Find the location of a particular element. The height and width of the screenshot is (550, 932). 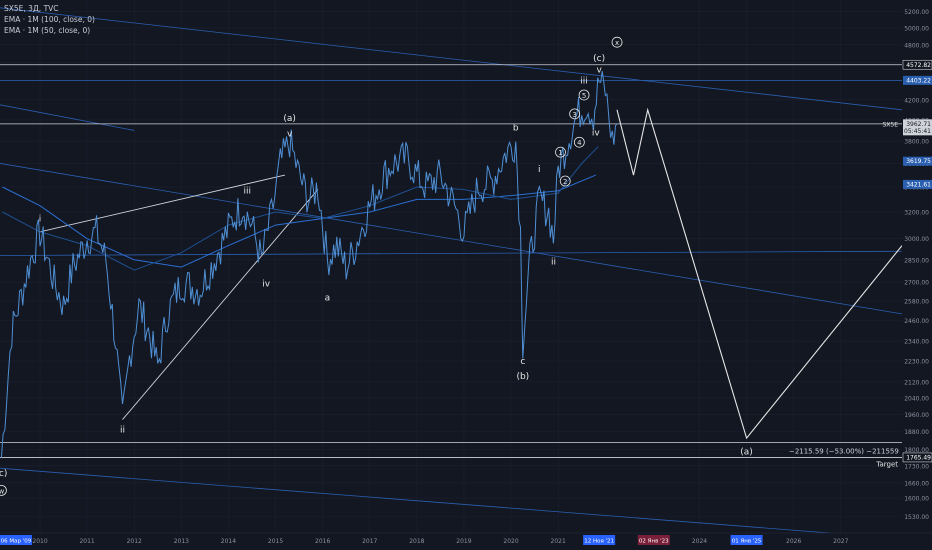

price-badge-label: 1765.49 is located at coordinates (918, 457).